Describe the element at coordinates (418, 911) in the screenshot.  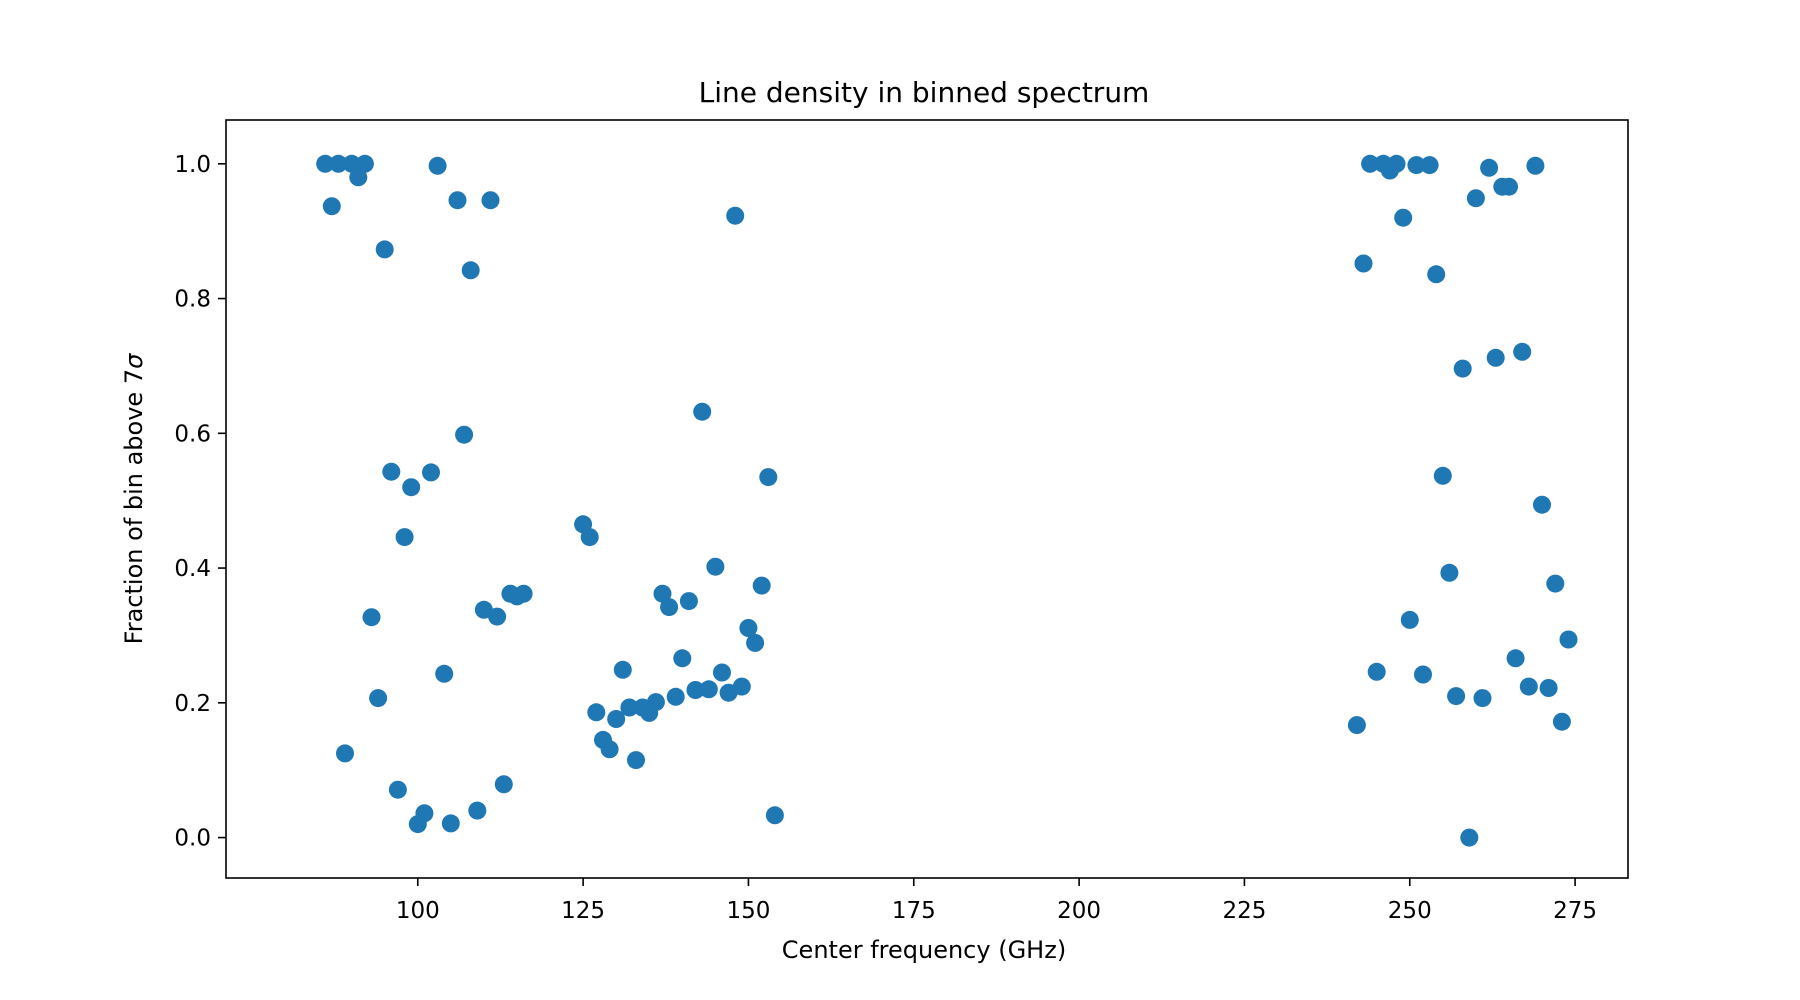
I see `x-tick-label: 100` at that location.